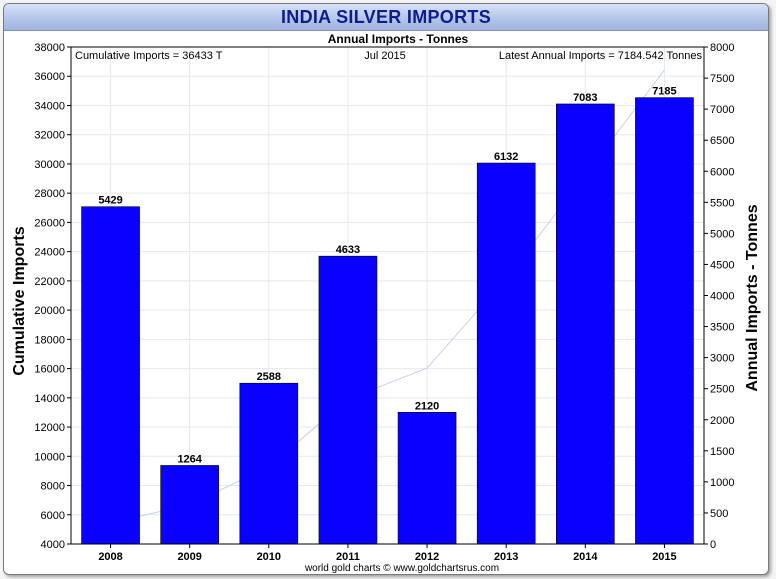 The width and height of the screenshot is (776, 579). Describe the element at coordinates (49, 311) in the screenshot. I see `left-tick-label: 20000` at that location.